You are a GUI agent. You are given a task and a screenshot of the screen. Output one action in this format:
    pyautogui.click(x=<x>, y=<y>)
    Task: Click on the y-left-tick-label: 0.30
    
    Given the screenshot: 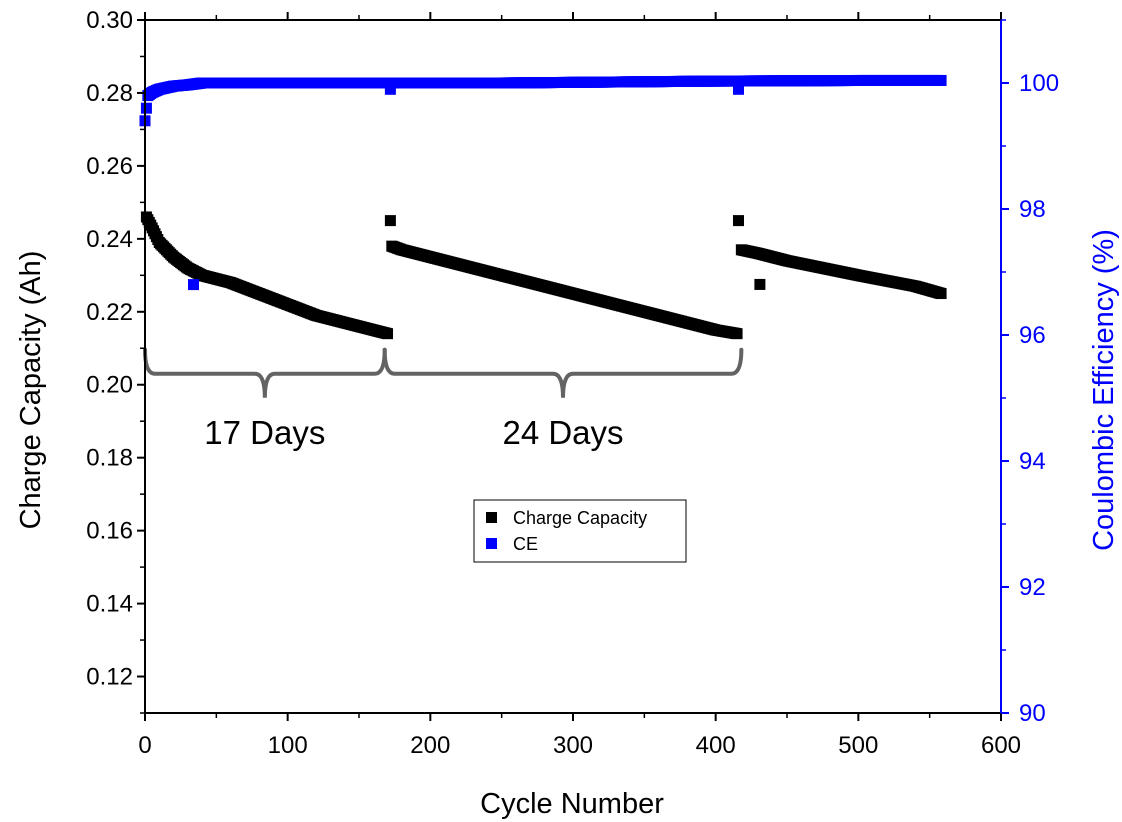 What is the action you would take?
    pyautogui.click(x=109, y=20)
    